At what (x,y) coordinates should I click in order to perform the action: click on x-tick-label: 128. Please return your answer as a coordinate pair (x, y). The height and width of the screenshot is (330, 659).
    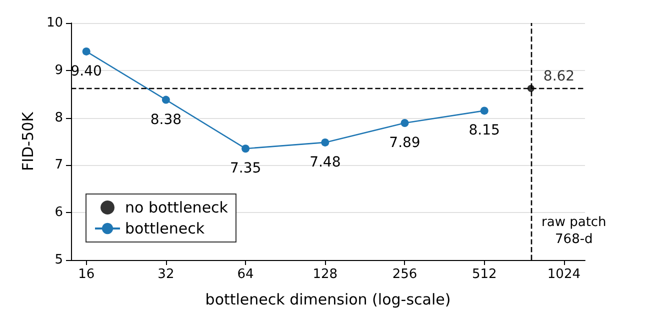
    Looking at the image, I should click on (325, 274).